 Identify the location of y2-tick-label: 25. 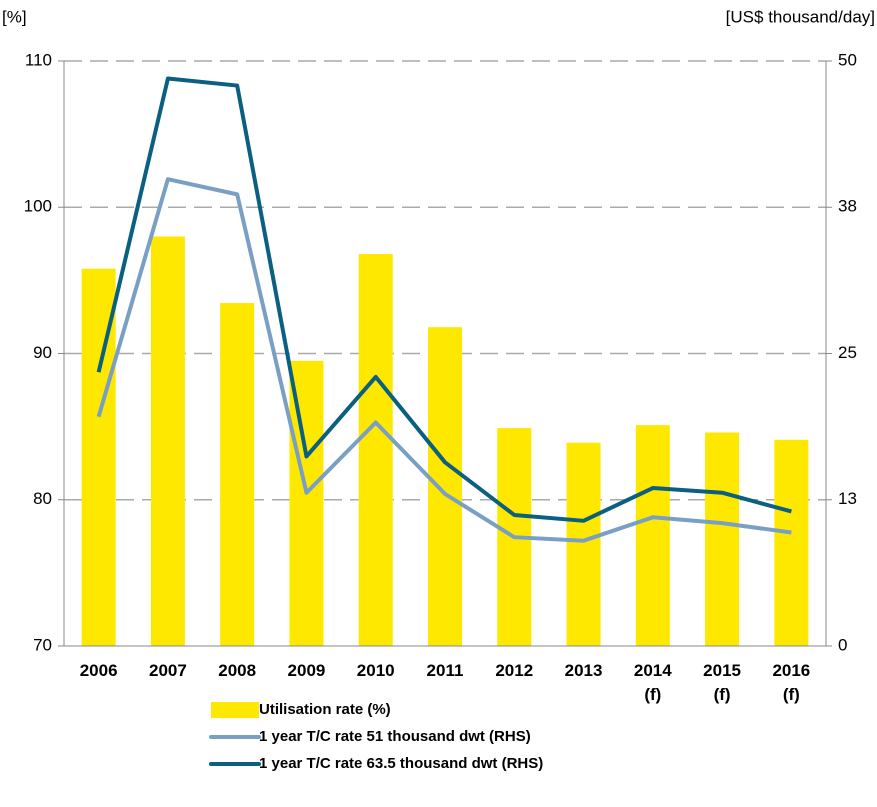
(847, 352).